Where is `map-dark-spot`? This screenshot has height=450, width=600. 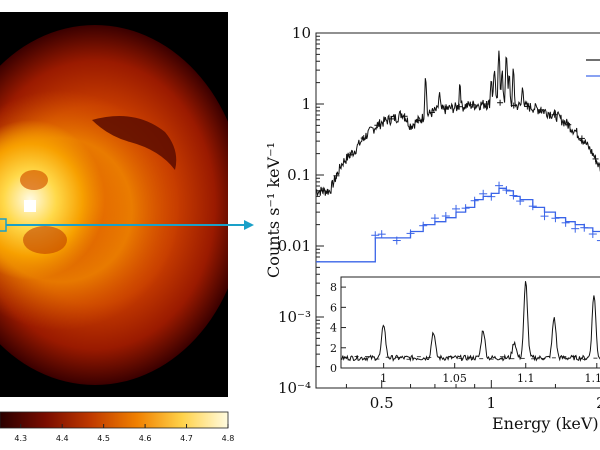 map-dark-spot is located at coordinates (34, 180).